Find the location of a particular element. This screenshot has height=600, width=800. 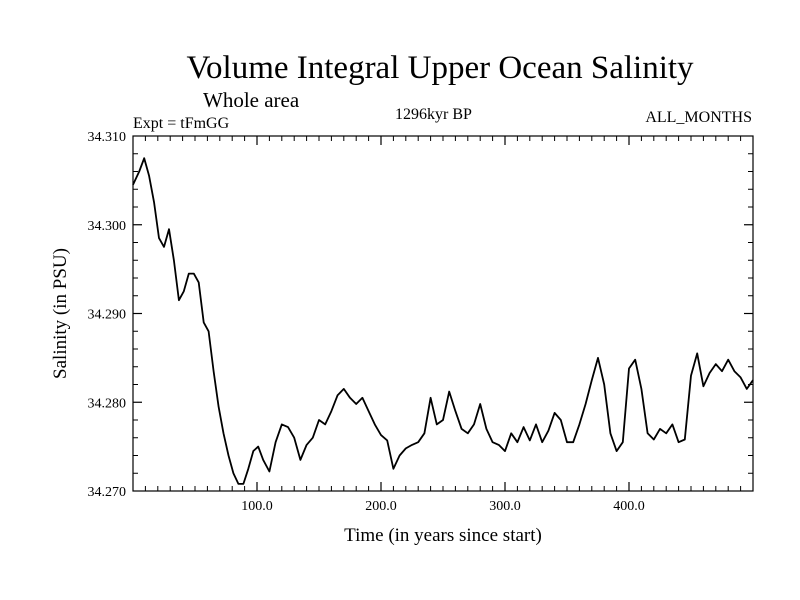

chart-subtitle: Whole area is located at coordinates (251, 100).